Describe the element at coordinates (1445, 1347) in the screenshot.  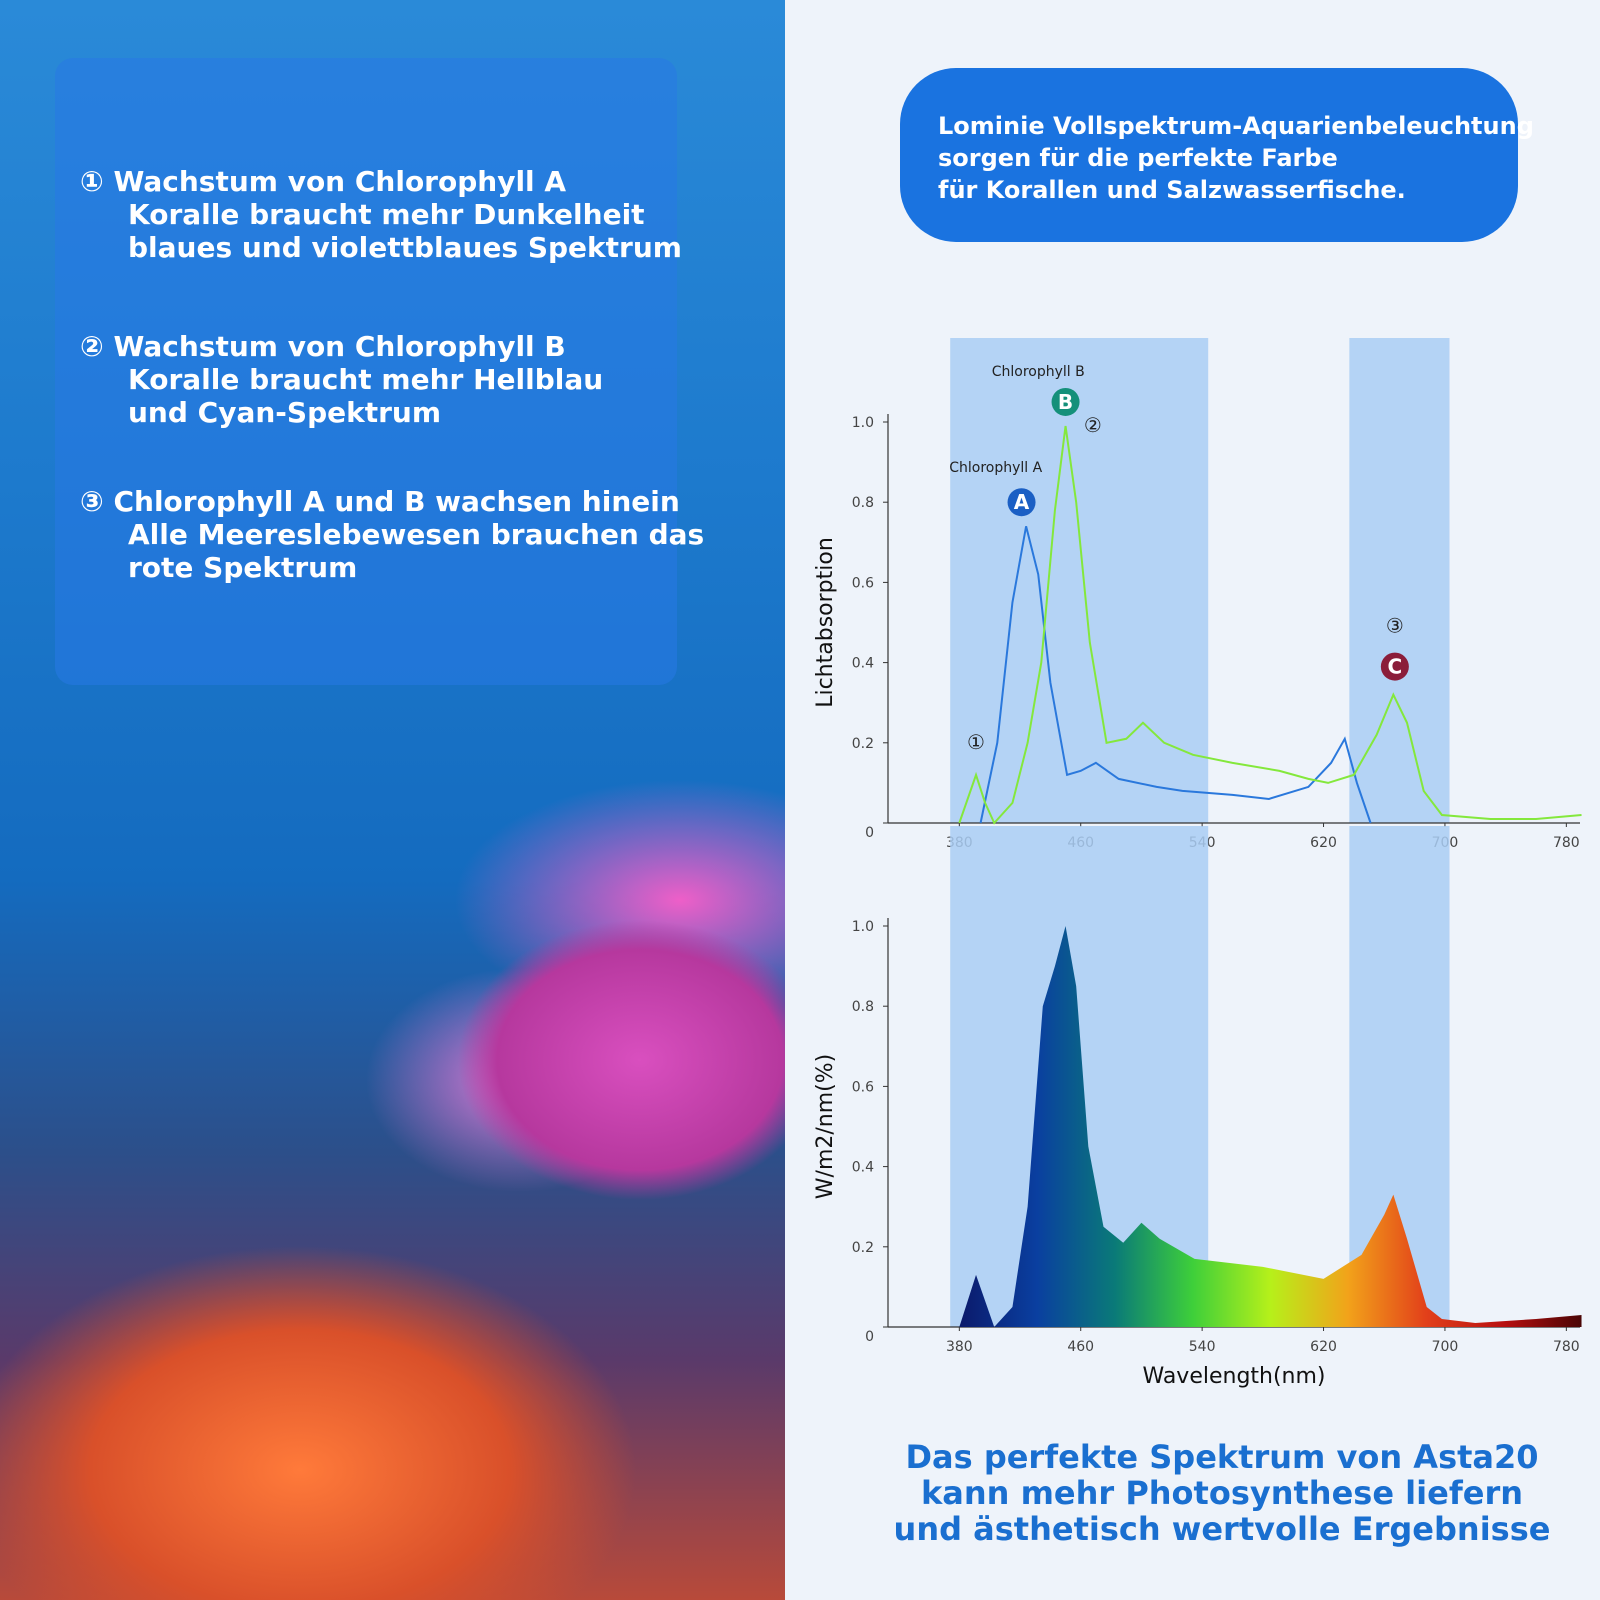
I see `x-tick-label: 700` at that location.